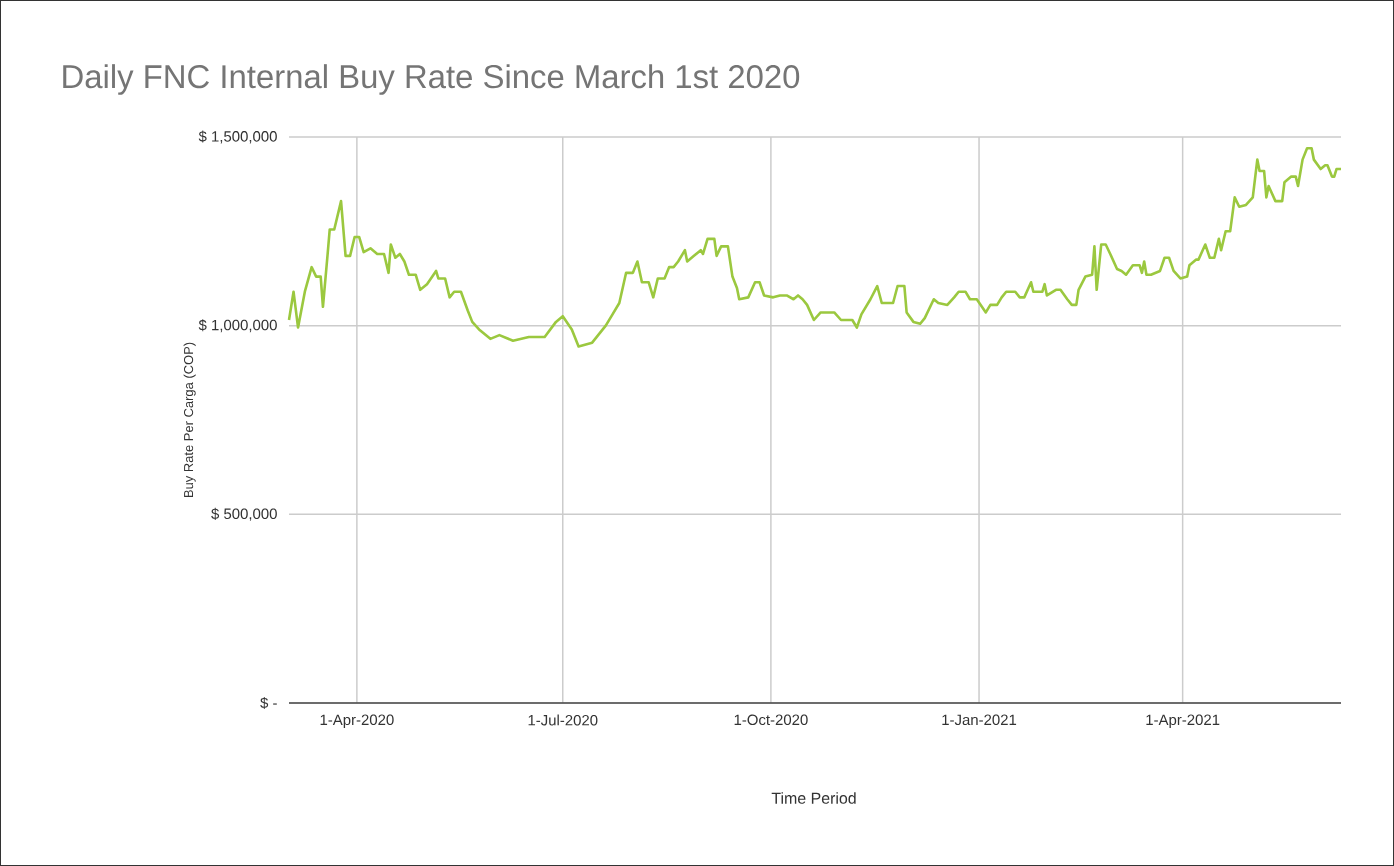  What do you see at coordinates (357, 721) in the screenshot?
I see `x-tick-label: 1-Apr-2020` at bounding box center [357, 721].